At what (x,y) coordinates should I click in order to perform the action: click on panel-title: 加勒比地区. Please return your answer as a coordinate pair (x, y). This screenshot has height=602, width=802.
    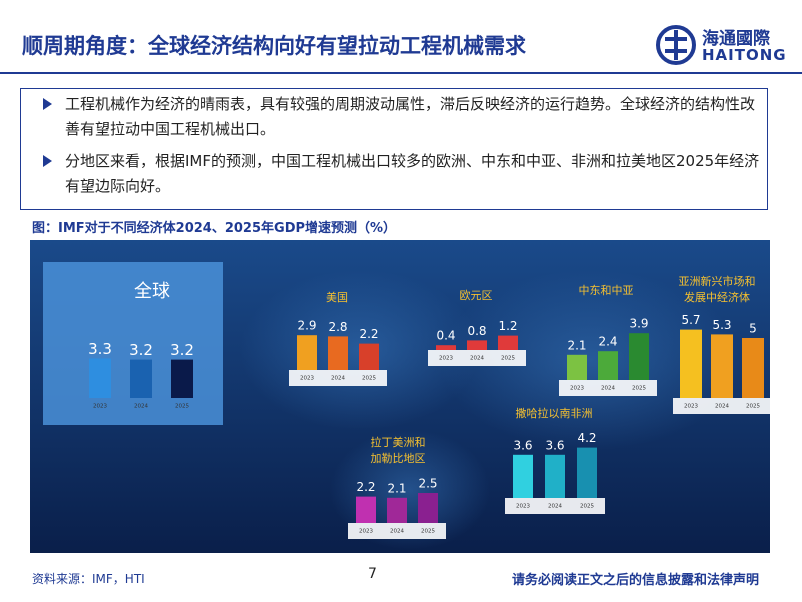
    Looking at the image, I should click on (398, 458).